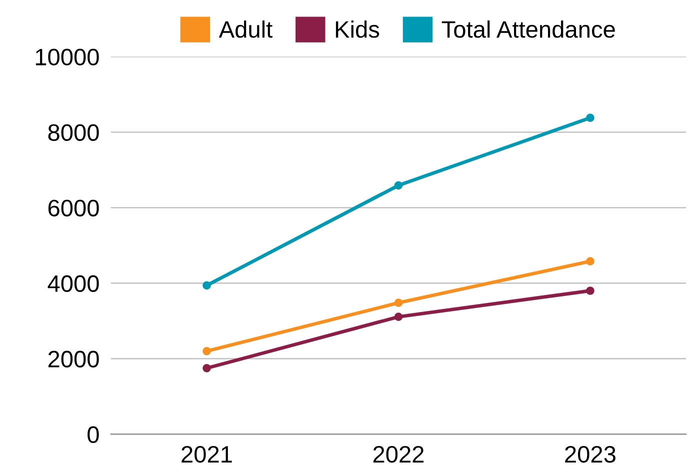  What do you see at coordinates (73, 359) in the screenshot?
I see `y-tick-label: 2000` at bounding box center [73, 359].